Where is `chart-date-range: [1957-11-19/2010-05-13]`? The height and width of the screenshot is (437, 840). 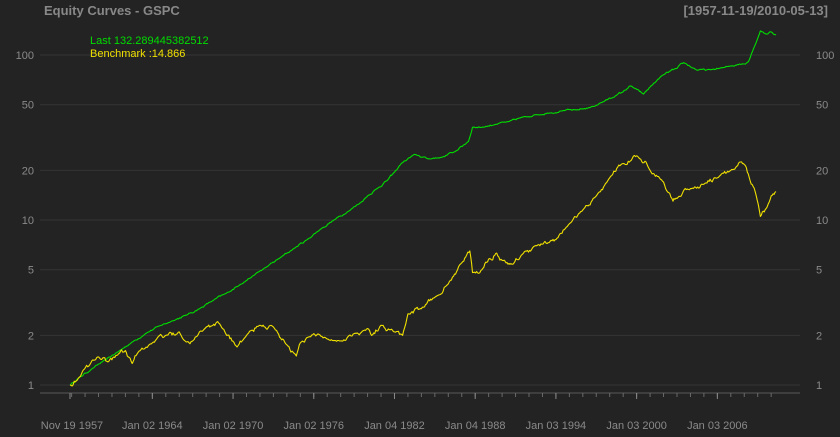 chart-date-range: [1957-11-19/2010-05-13] is located at coordinates (755, 10).